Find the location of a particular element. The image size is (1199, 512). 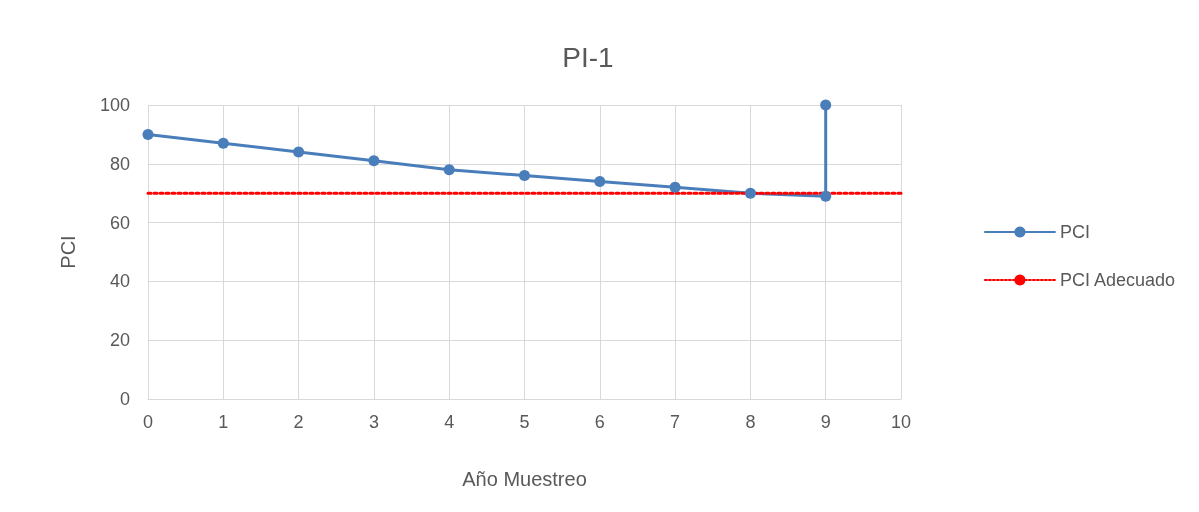

y-tick-label: 20 is located at coordinates (119, 340).